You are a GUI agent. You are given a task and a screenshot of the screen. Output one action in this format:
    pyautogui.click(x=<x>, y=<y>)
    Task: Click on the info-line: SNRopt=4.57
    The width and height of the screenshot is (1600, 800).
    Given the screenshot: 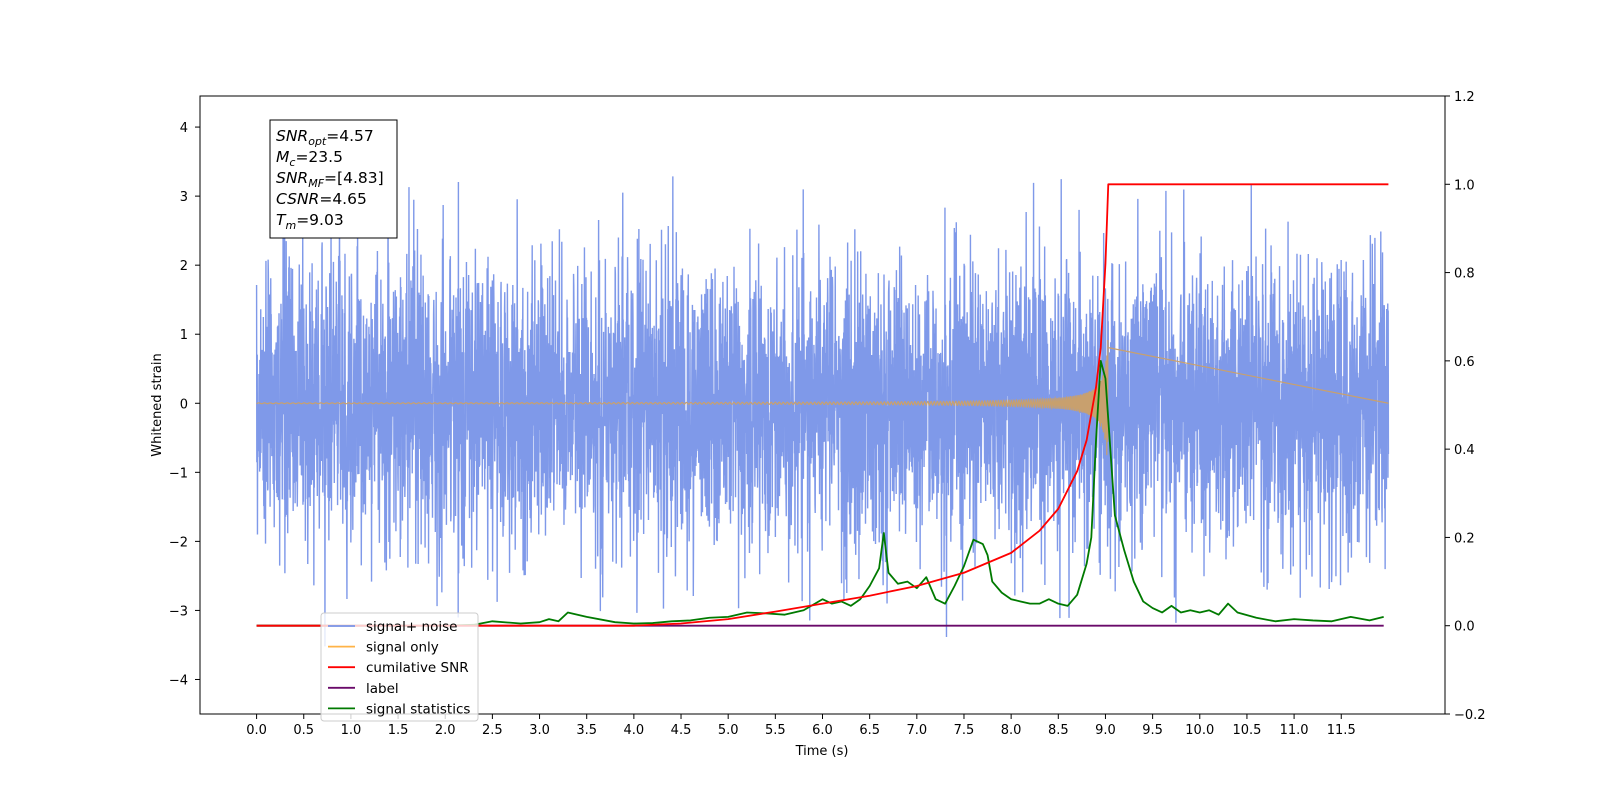 What is the action you would take?
    pyautogui.click(x=325, y=137)
    